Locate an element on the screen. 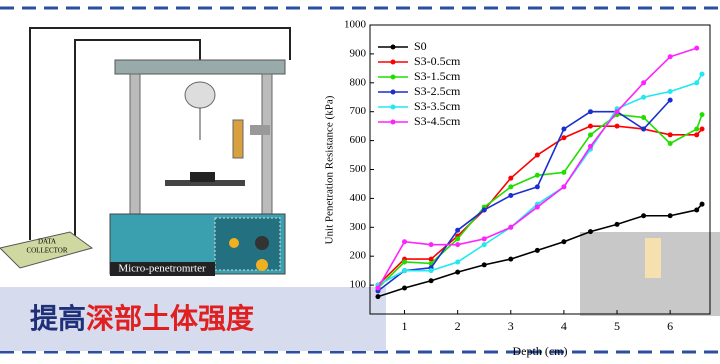 The image size is (720, 364). banner-text: 提高深部土体强度 is located at coordinates (142, 318).